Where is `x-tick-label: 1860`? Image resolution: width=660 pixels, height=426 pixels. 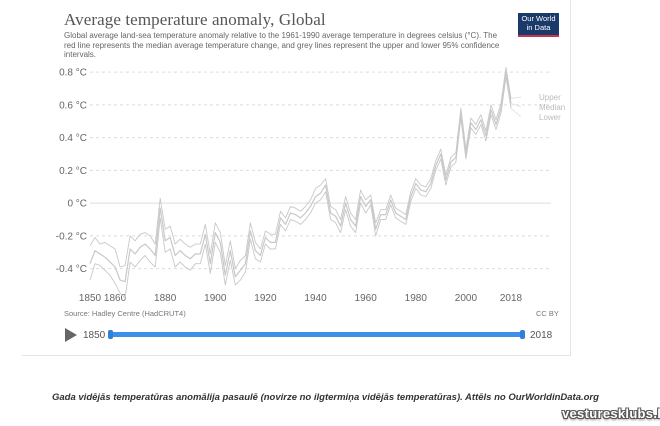 x-tick-label: 1860 is located at coordinates (115, 298).